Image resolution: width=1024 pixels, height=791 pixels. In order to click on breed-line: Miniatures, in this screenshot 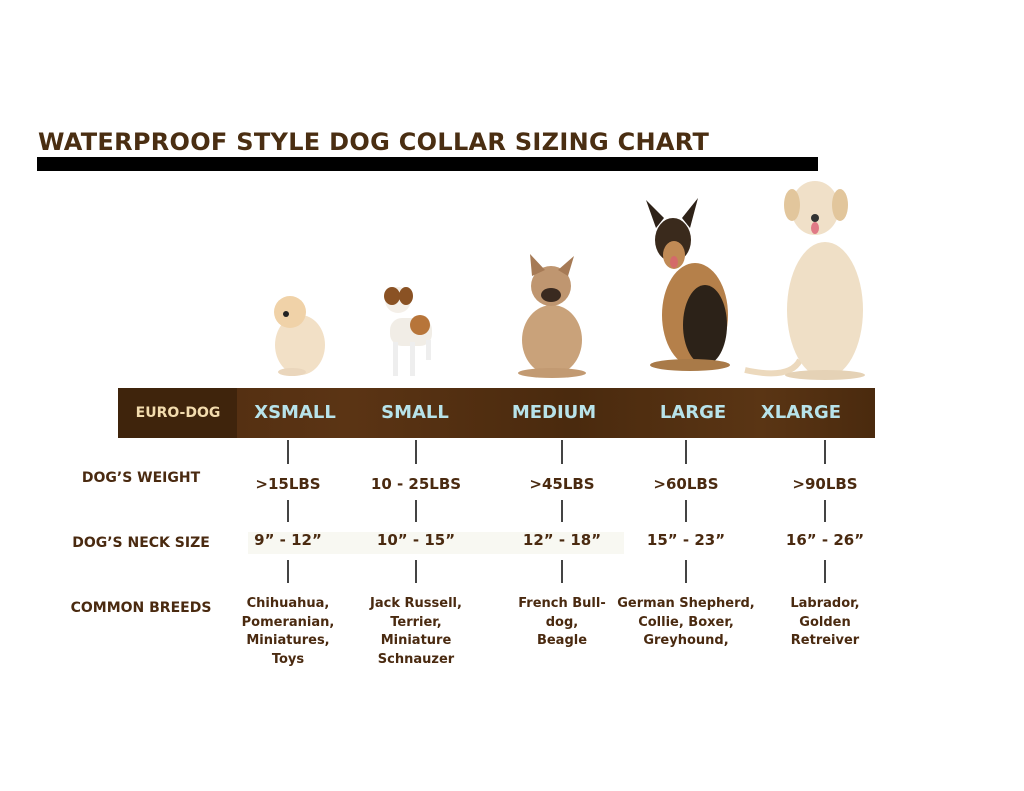, I will do `click(288, 640)`.